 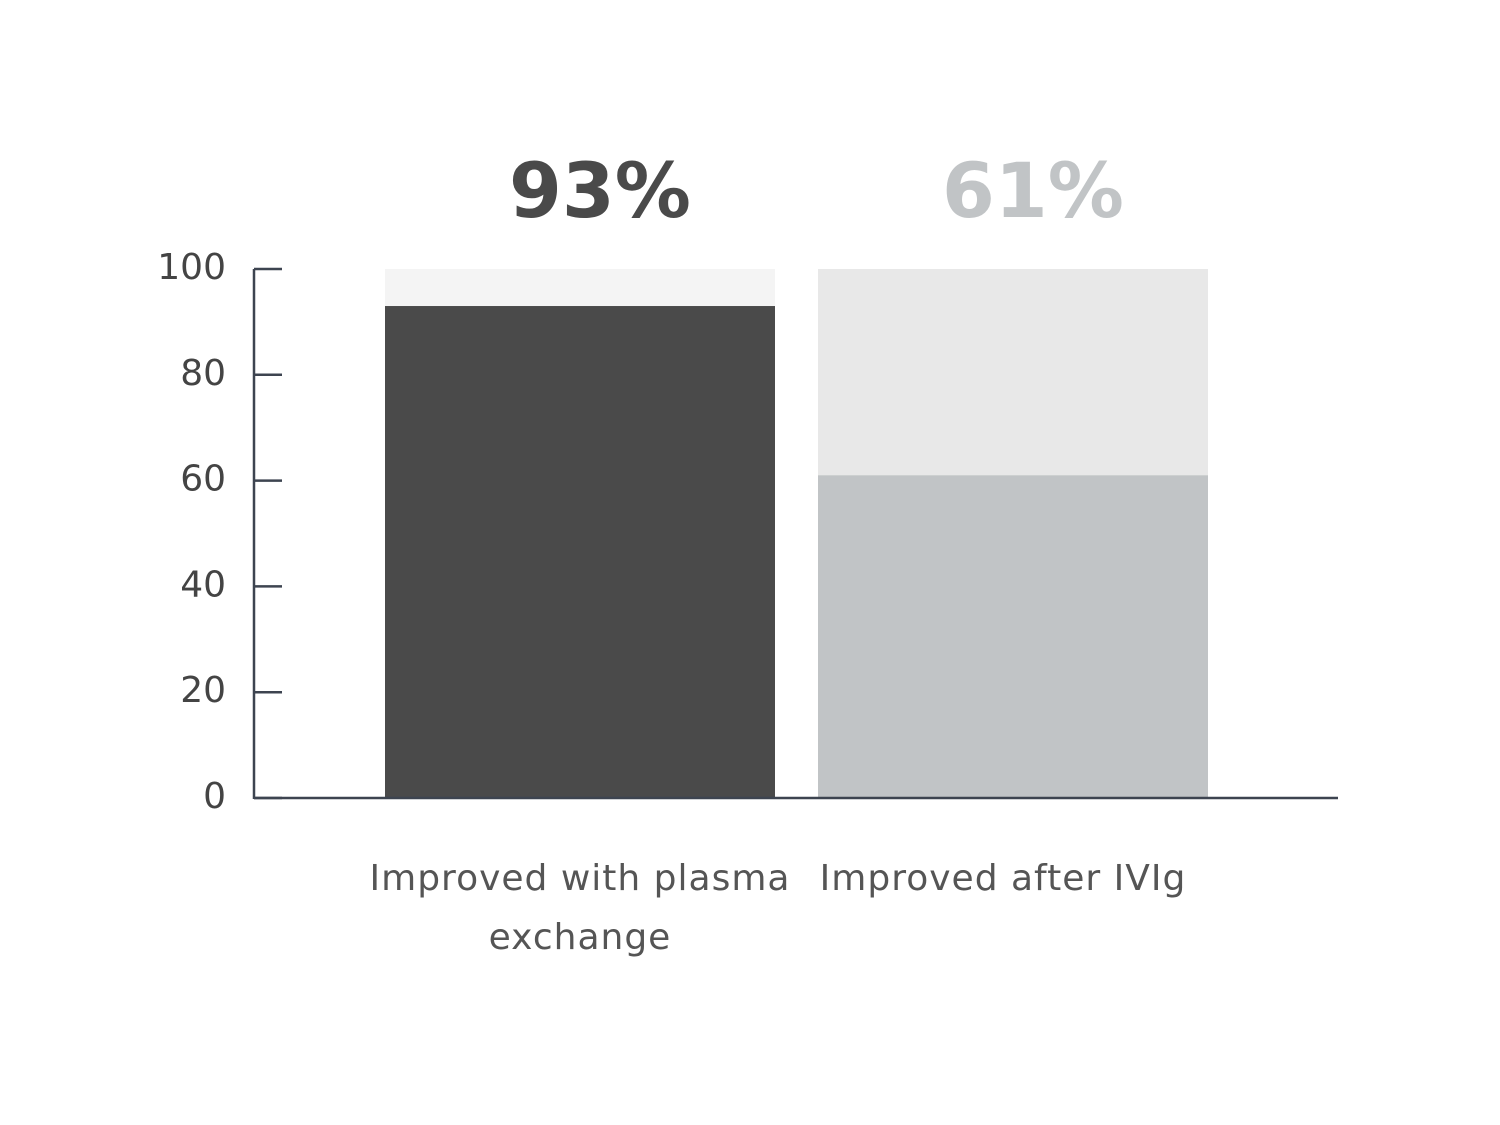 I want to click on value-label: 93%, so click(x=600, y=190).